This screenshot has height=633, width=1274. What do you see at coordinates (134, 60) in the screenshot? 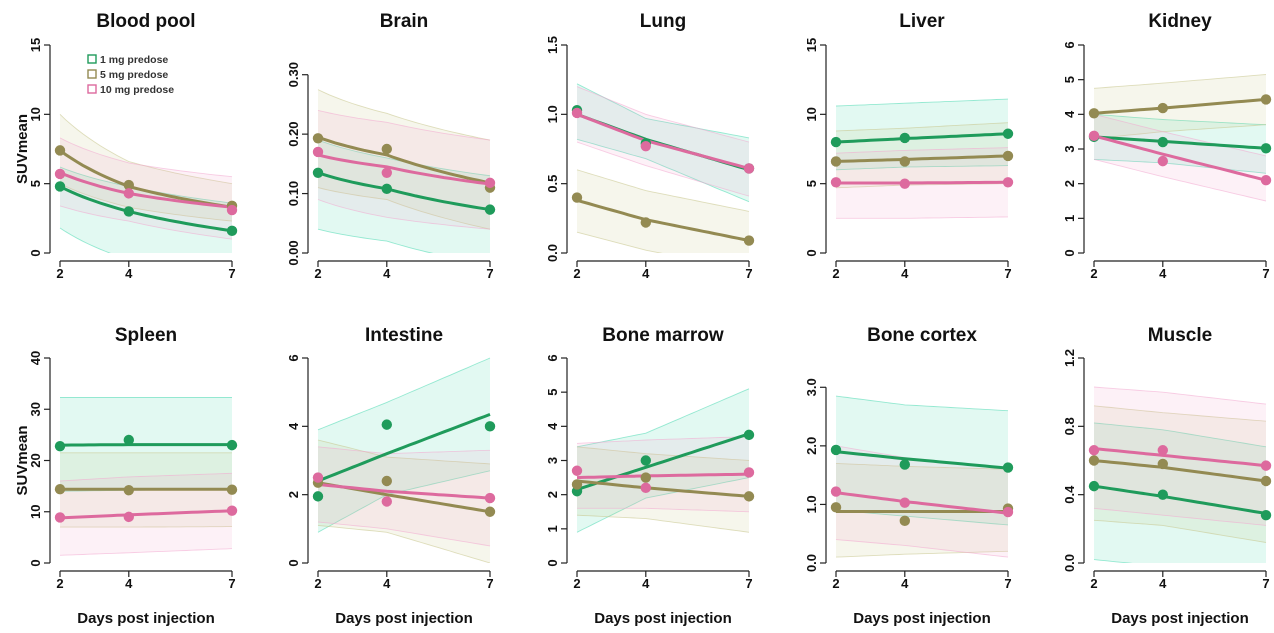
I see `legend-label: 1 mg predose` at bounding box center [134, 60].